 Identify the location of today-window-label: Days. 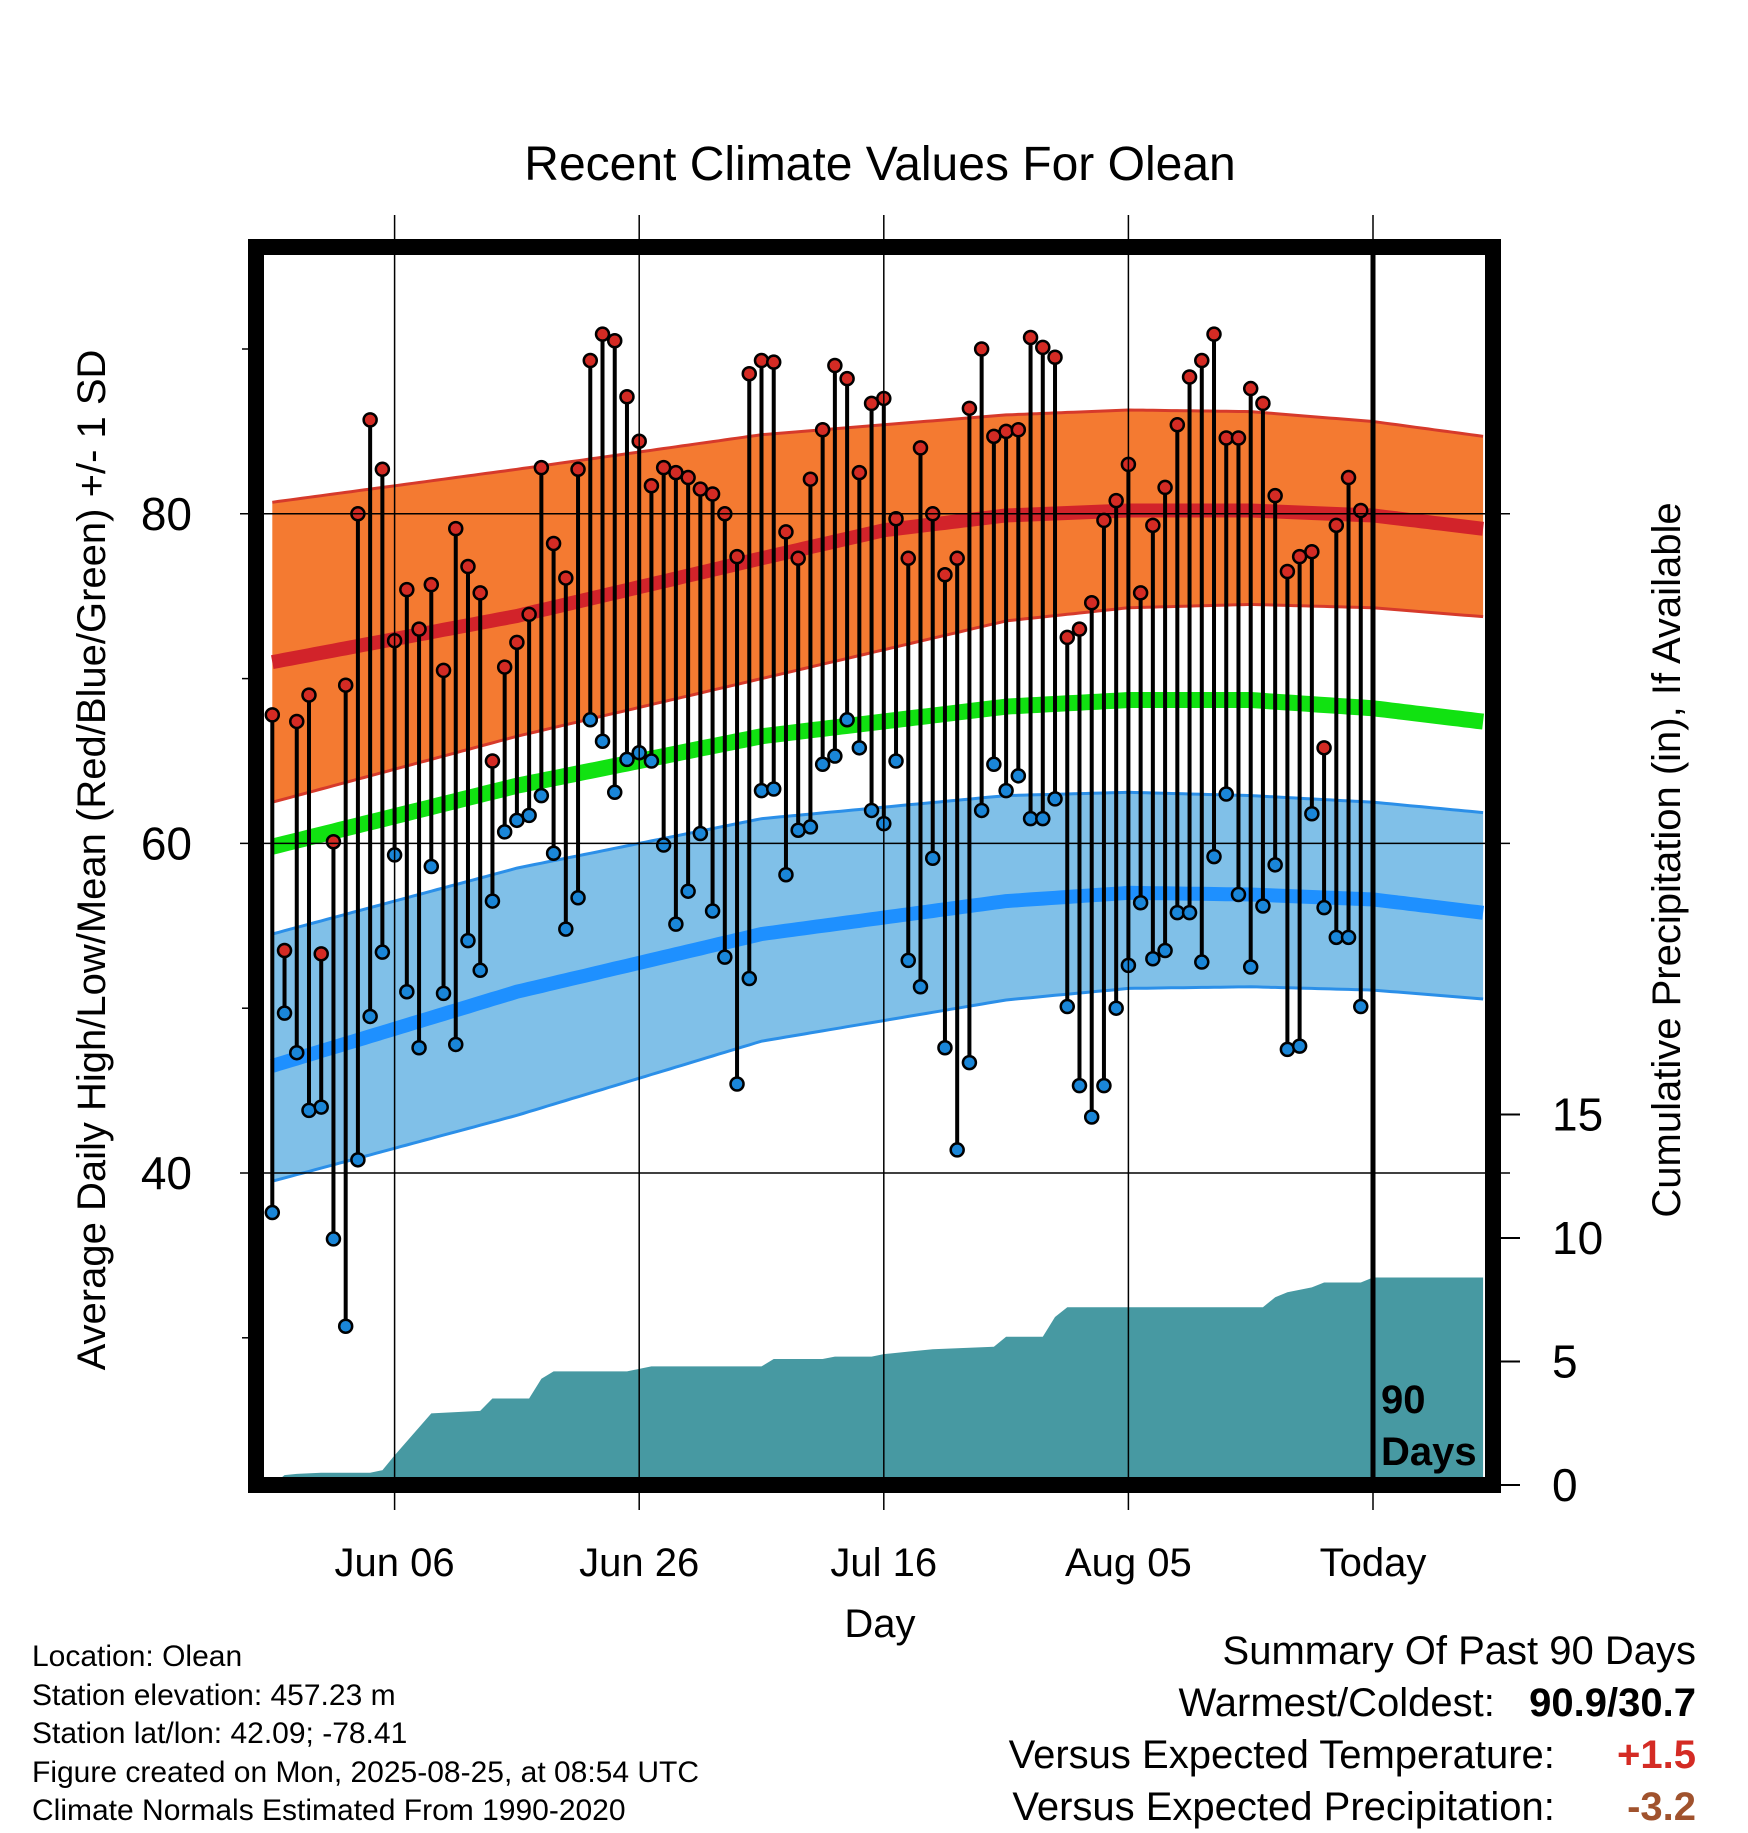
(1429, 1452).